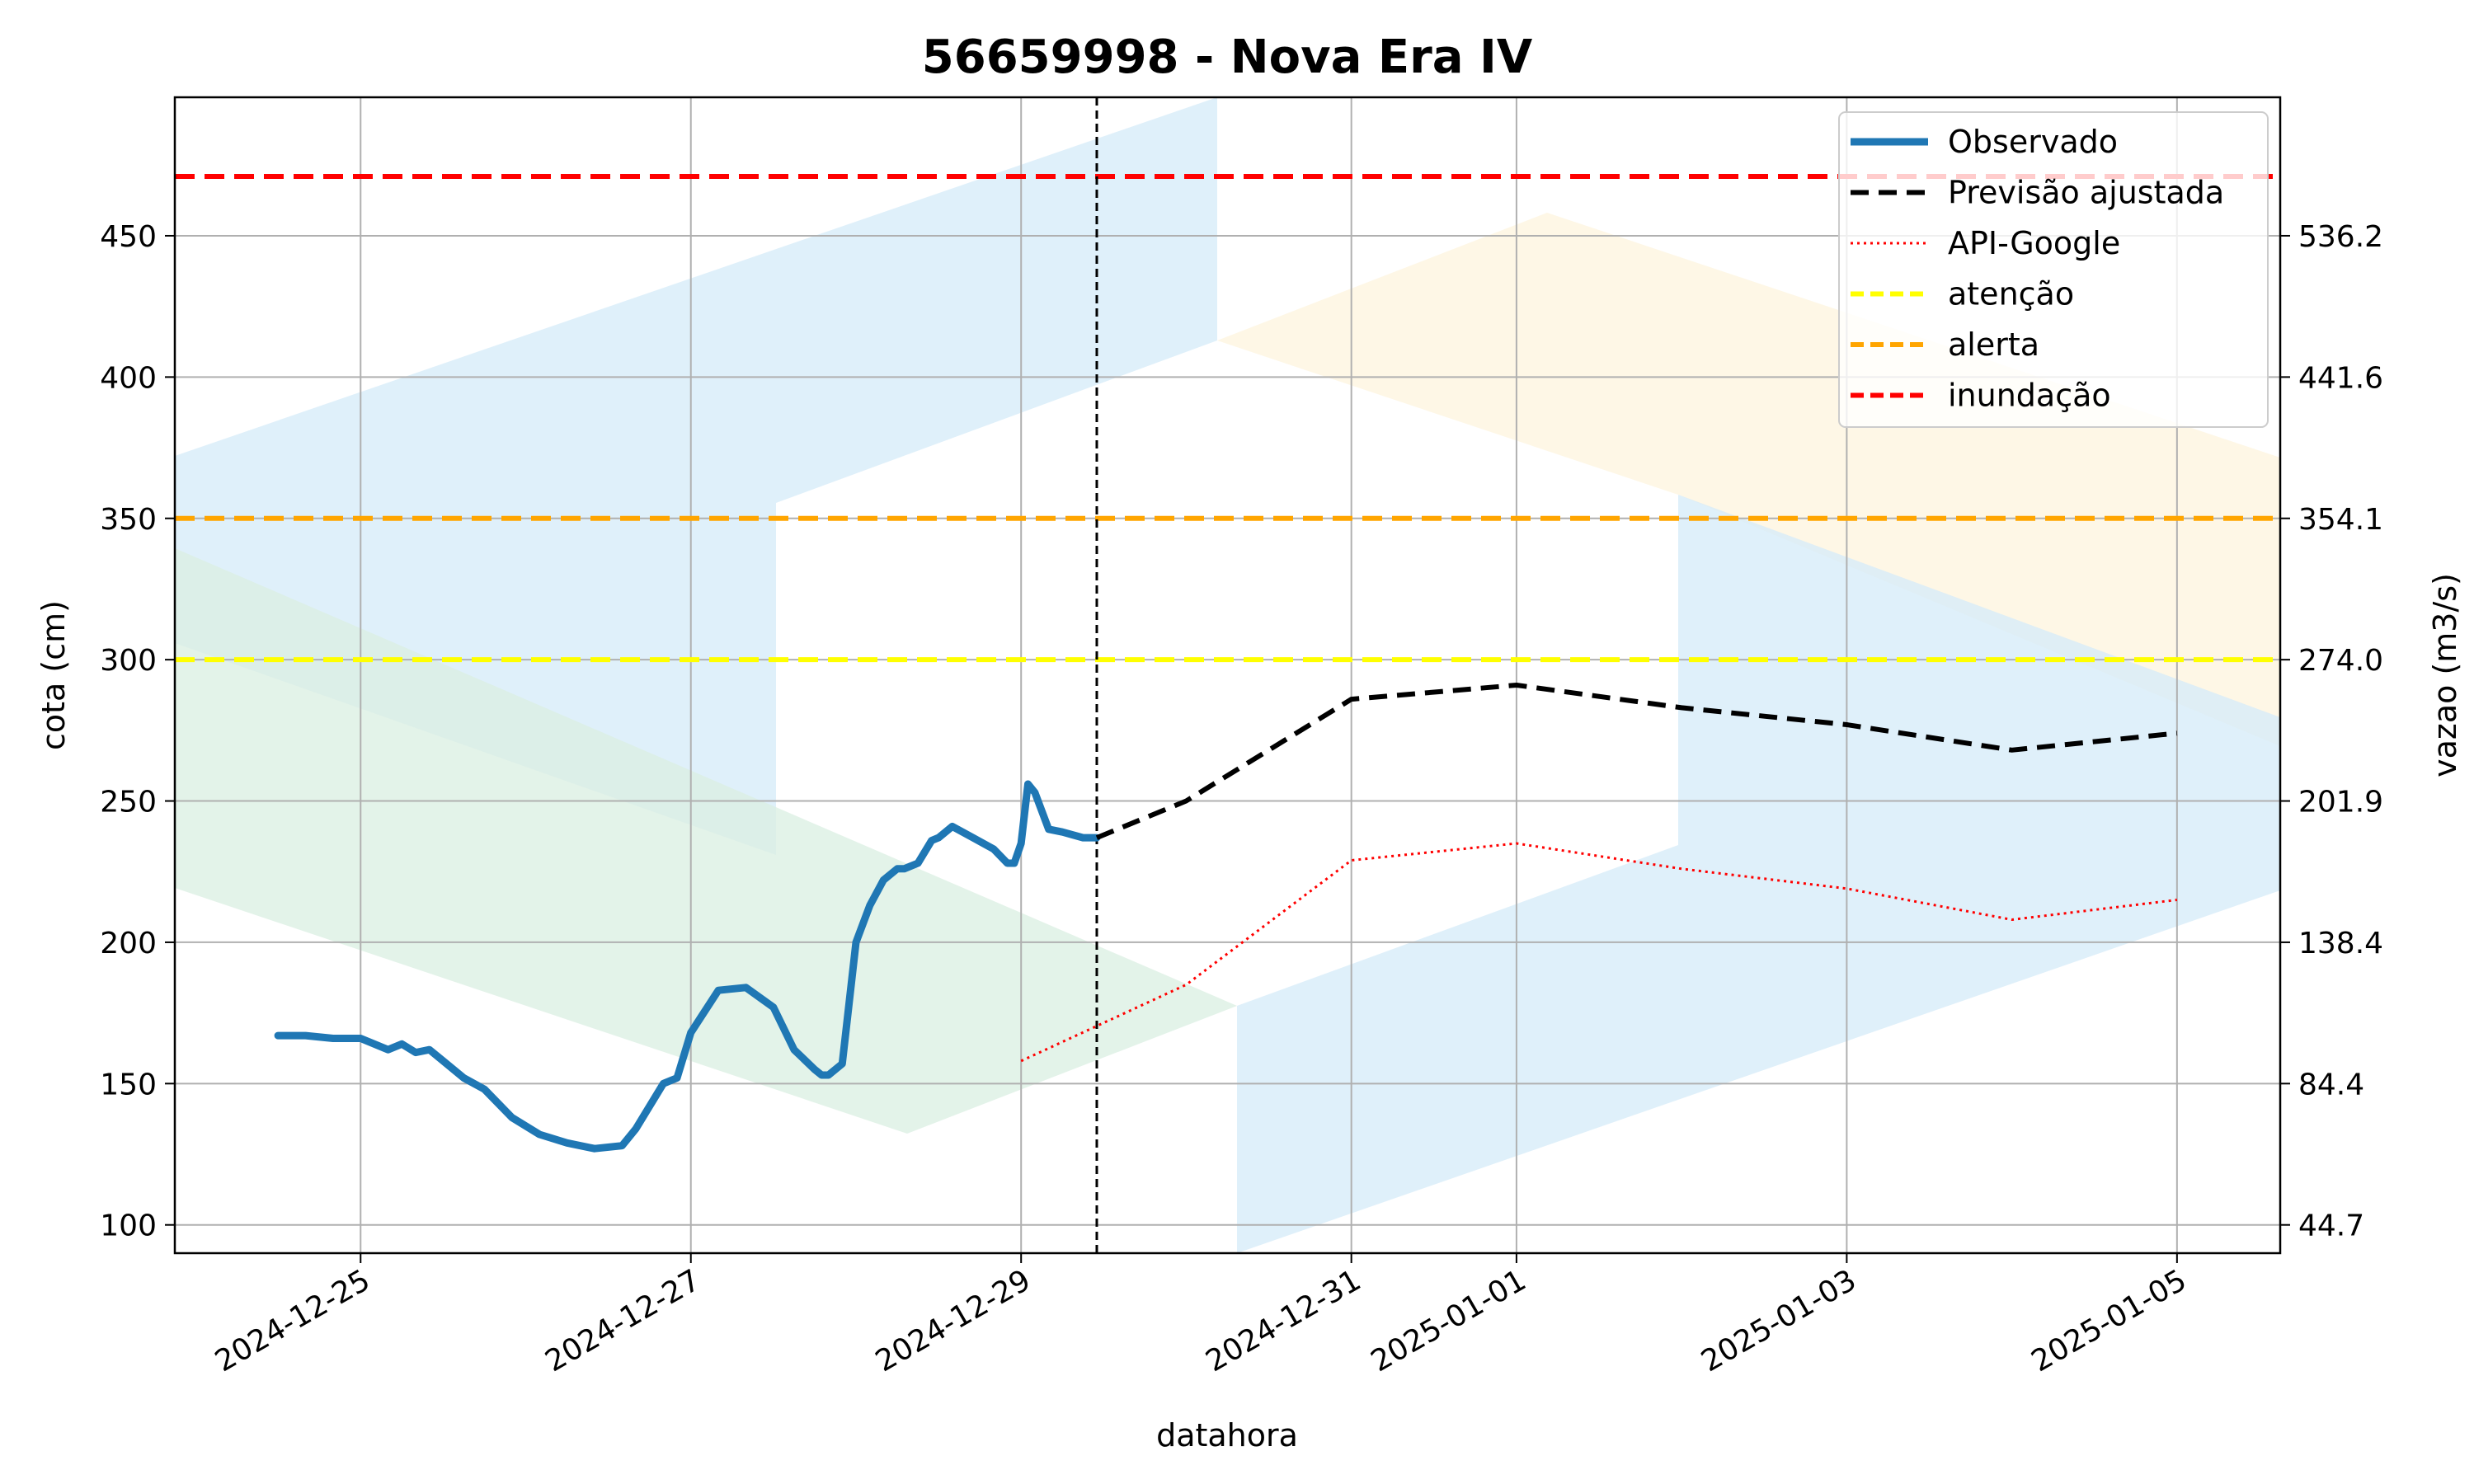 The width and height of the screenshot is (2474, 1484). What do you see at coordinates (128, 237) in the screenshot?
I see `y-tick-label: 450` at bounding box center [128, 237].